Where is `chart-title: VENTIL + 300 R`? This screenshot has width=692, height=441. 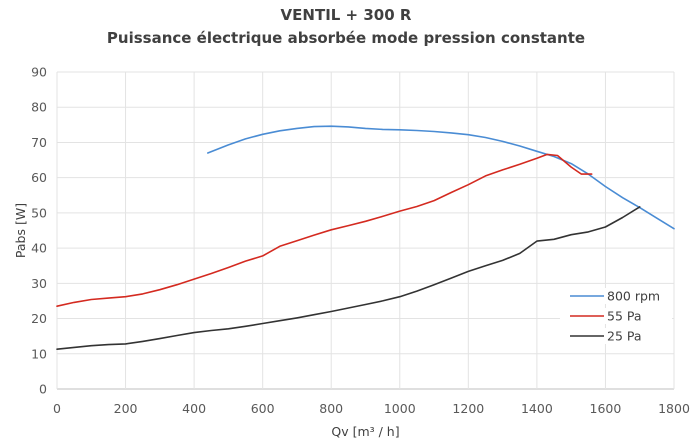
chart-title: VENTIL + 300 R is located at coordinates (346, 15).